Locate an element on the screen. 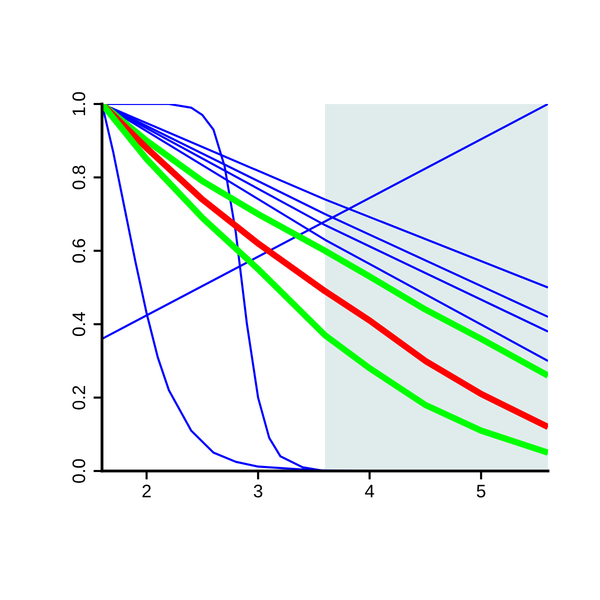 Image resolution: width=600 pixels, height=600 pixels. x-tick-label: 4 is located at coordinates (369, 491).